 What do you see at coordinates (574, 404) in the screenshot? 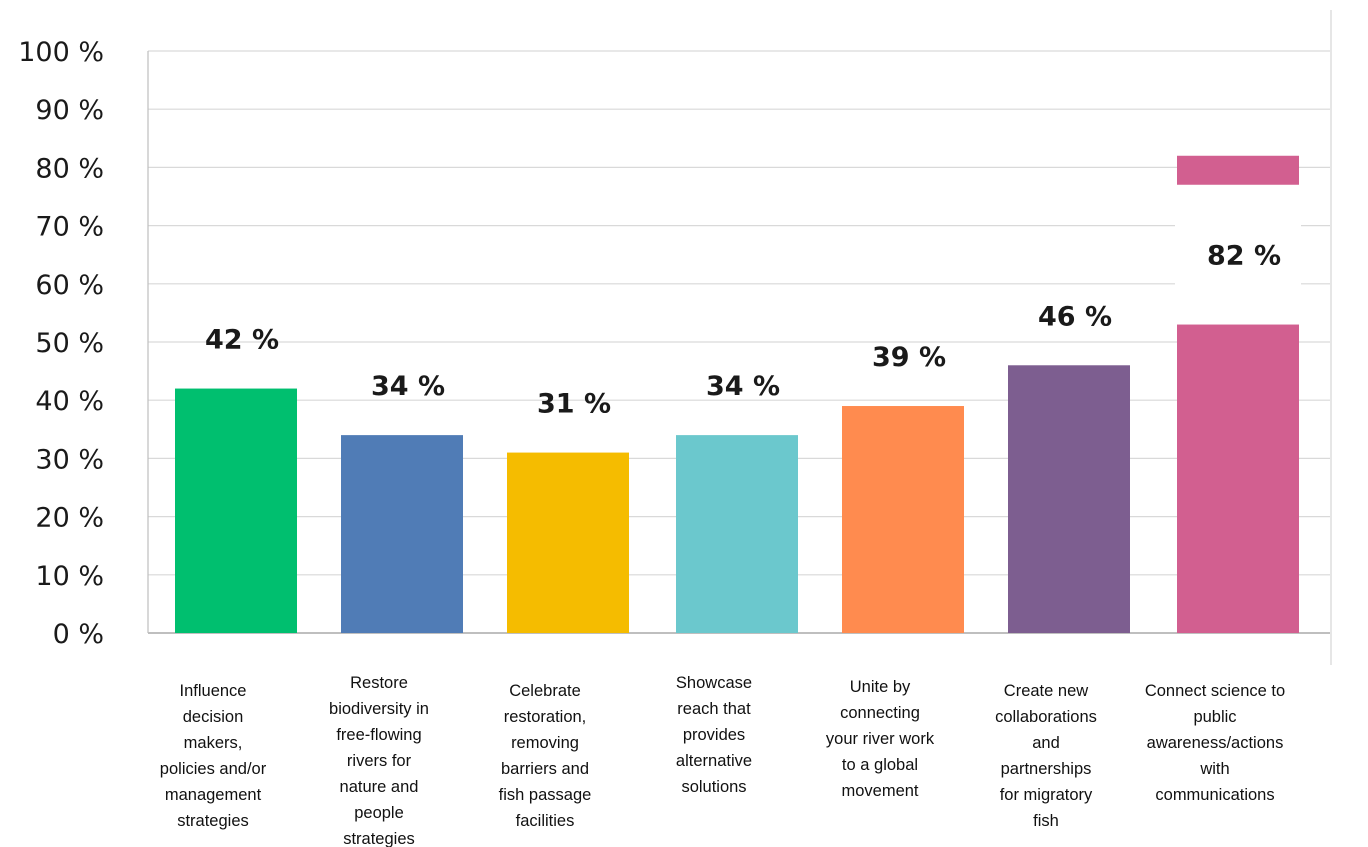
I see `data-label: 31 %` at bounding box center [574, 404].